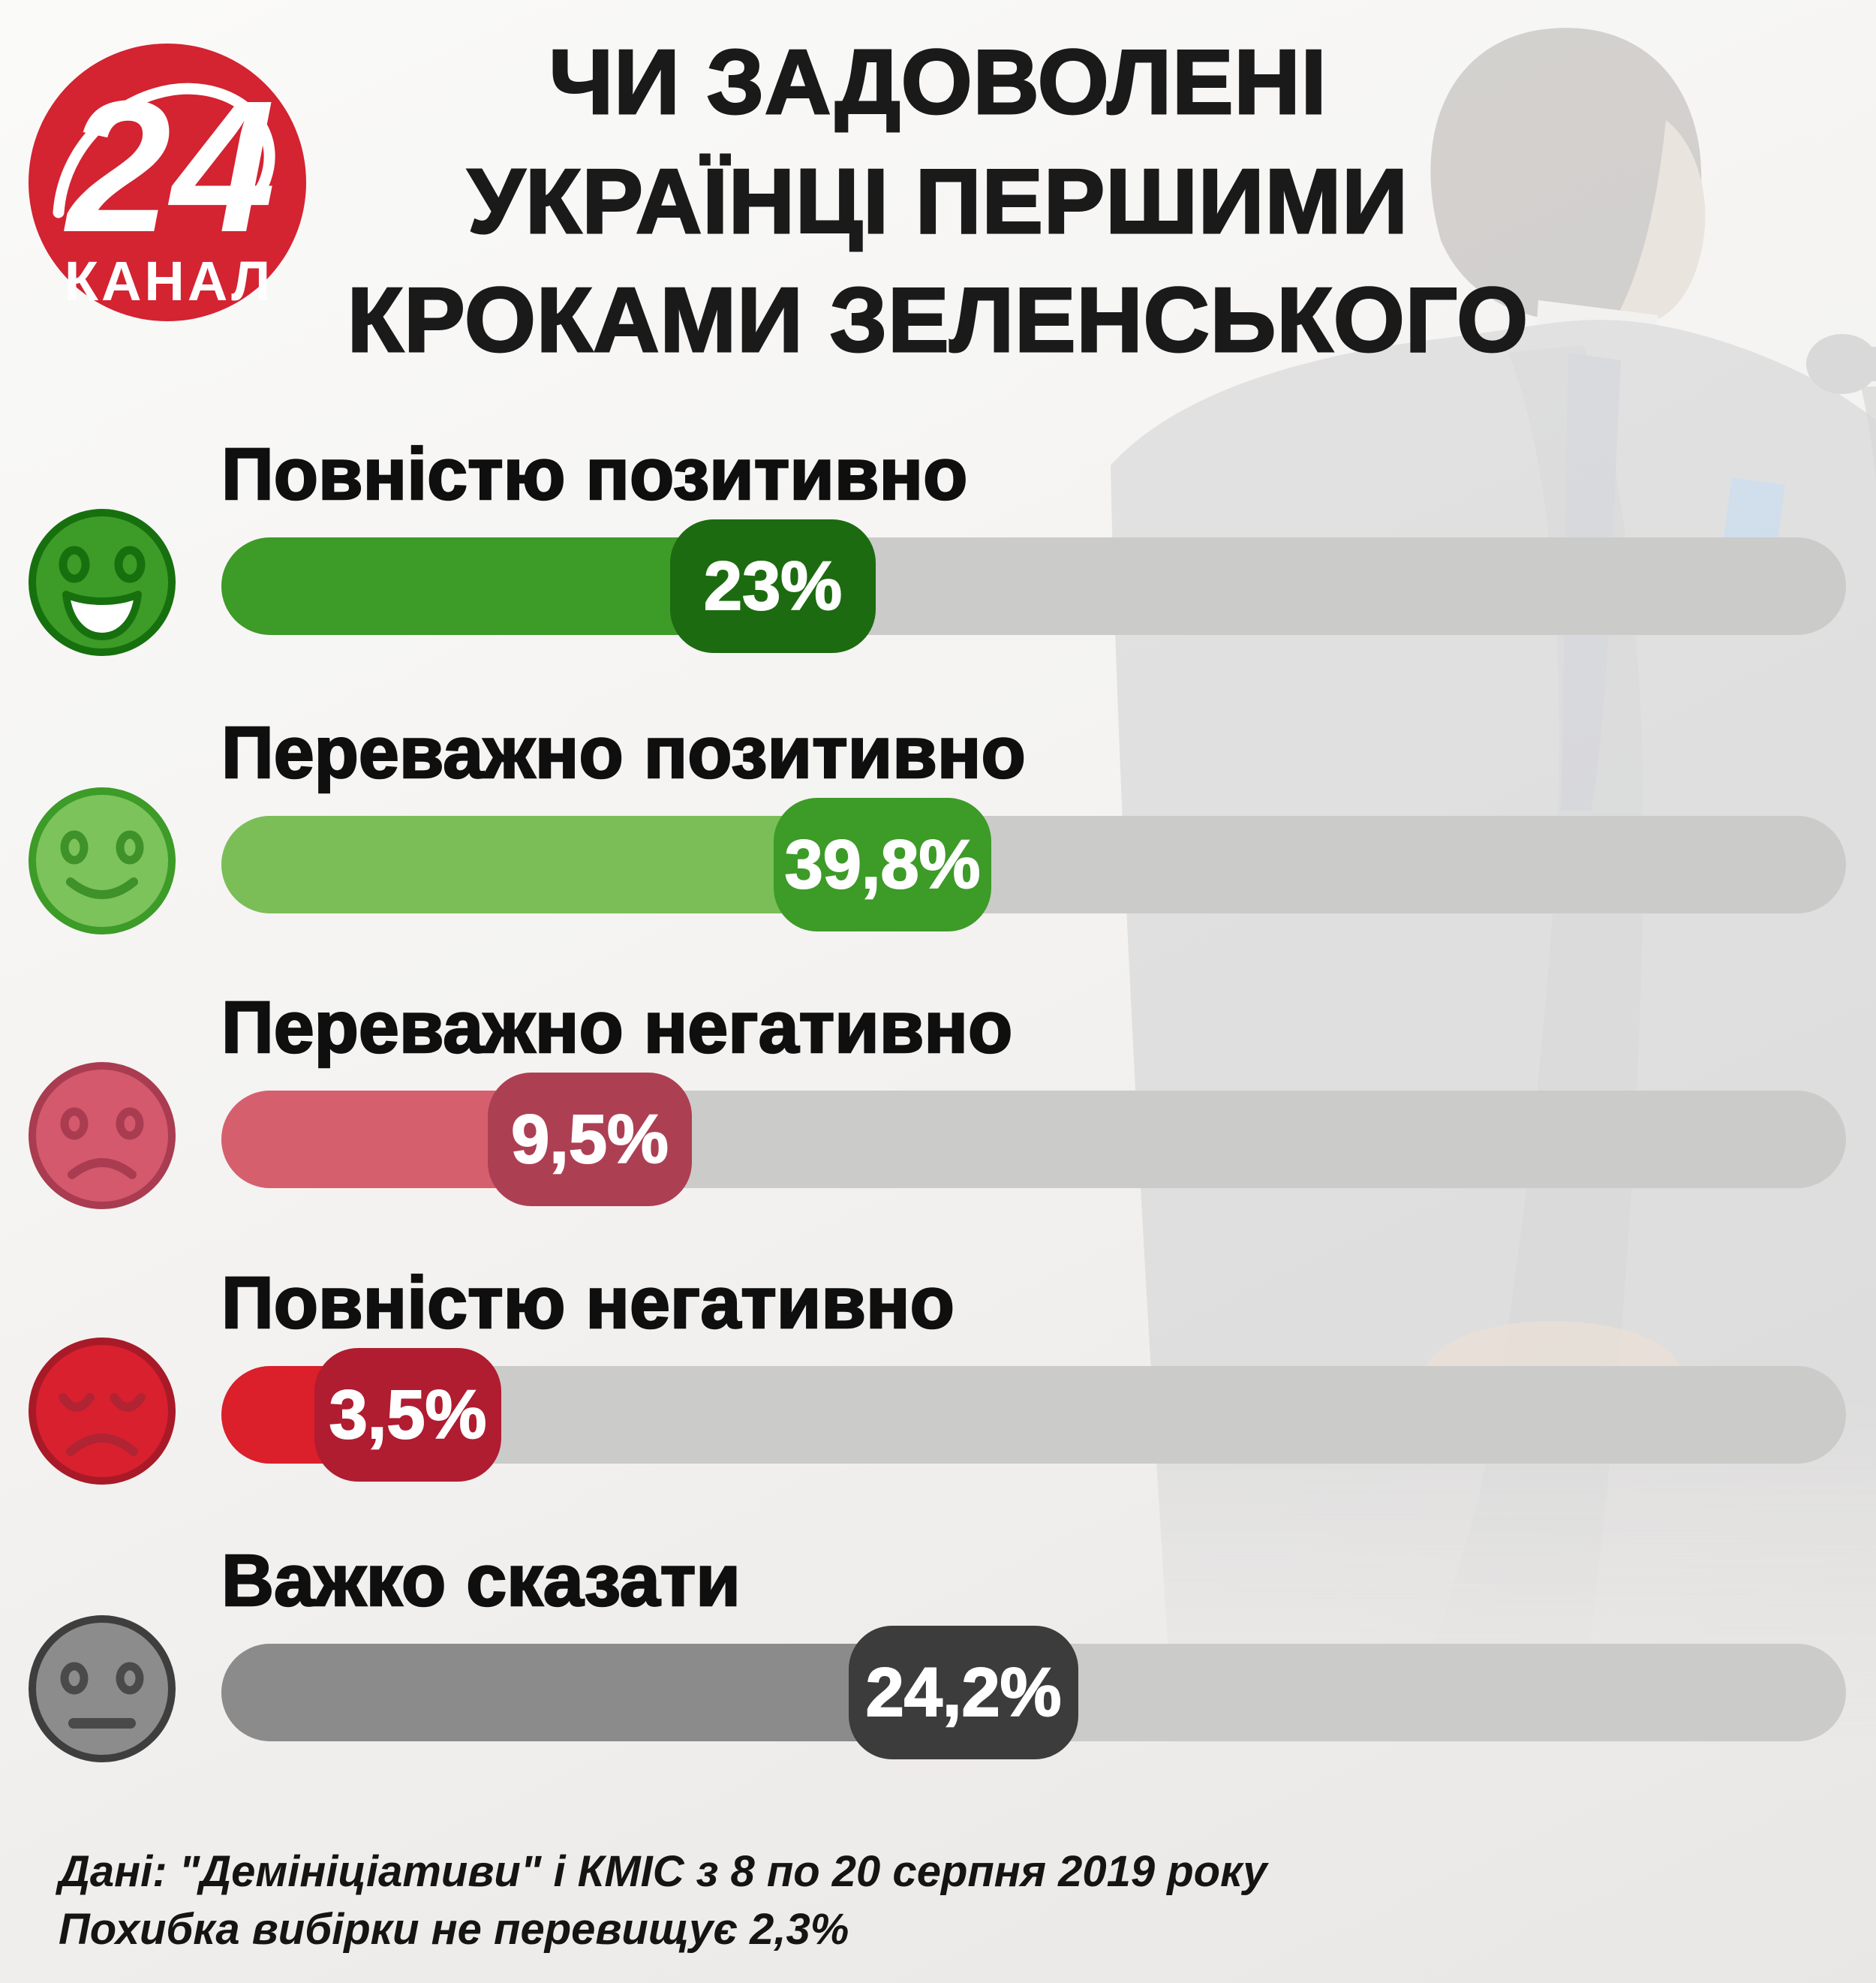 Image resolution: width=1876 pixels, height=1983 pixels. What do you see at coordinates (937, 320) in the screenshot?
I see `title-line-3: КРОКАМИ ЗЕЛЕНСЬКОГО` at bounding box center [937, 320].